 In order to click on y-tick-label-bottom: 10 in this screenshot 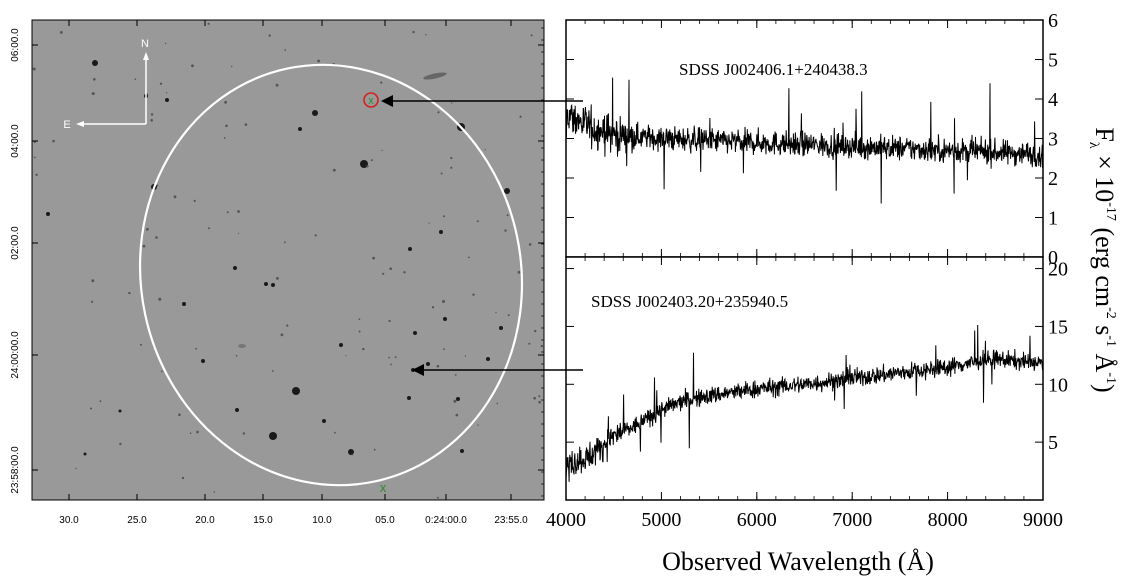, I will do `click(1058, 385)`.